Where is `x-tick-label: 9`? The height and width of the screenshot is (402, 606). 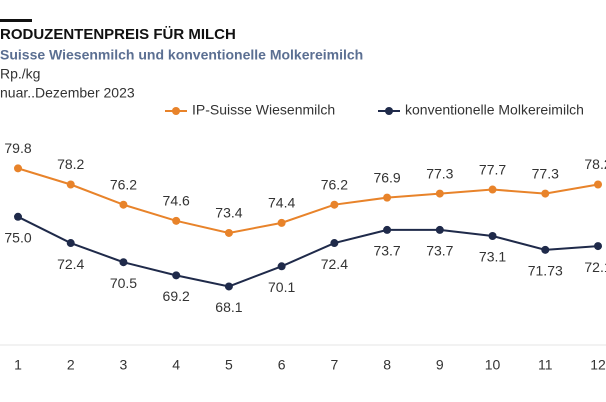
x-tick-label: 9 is located at coordinates (440, 365).